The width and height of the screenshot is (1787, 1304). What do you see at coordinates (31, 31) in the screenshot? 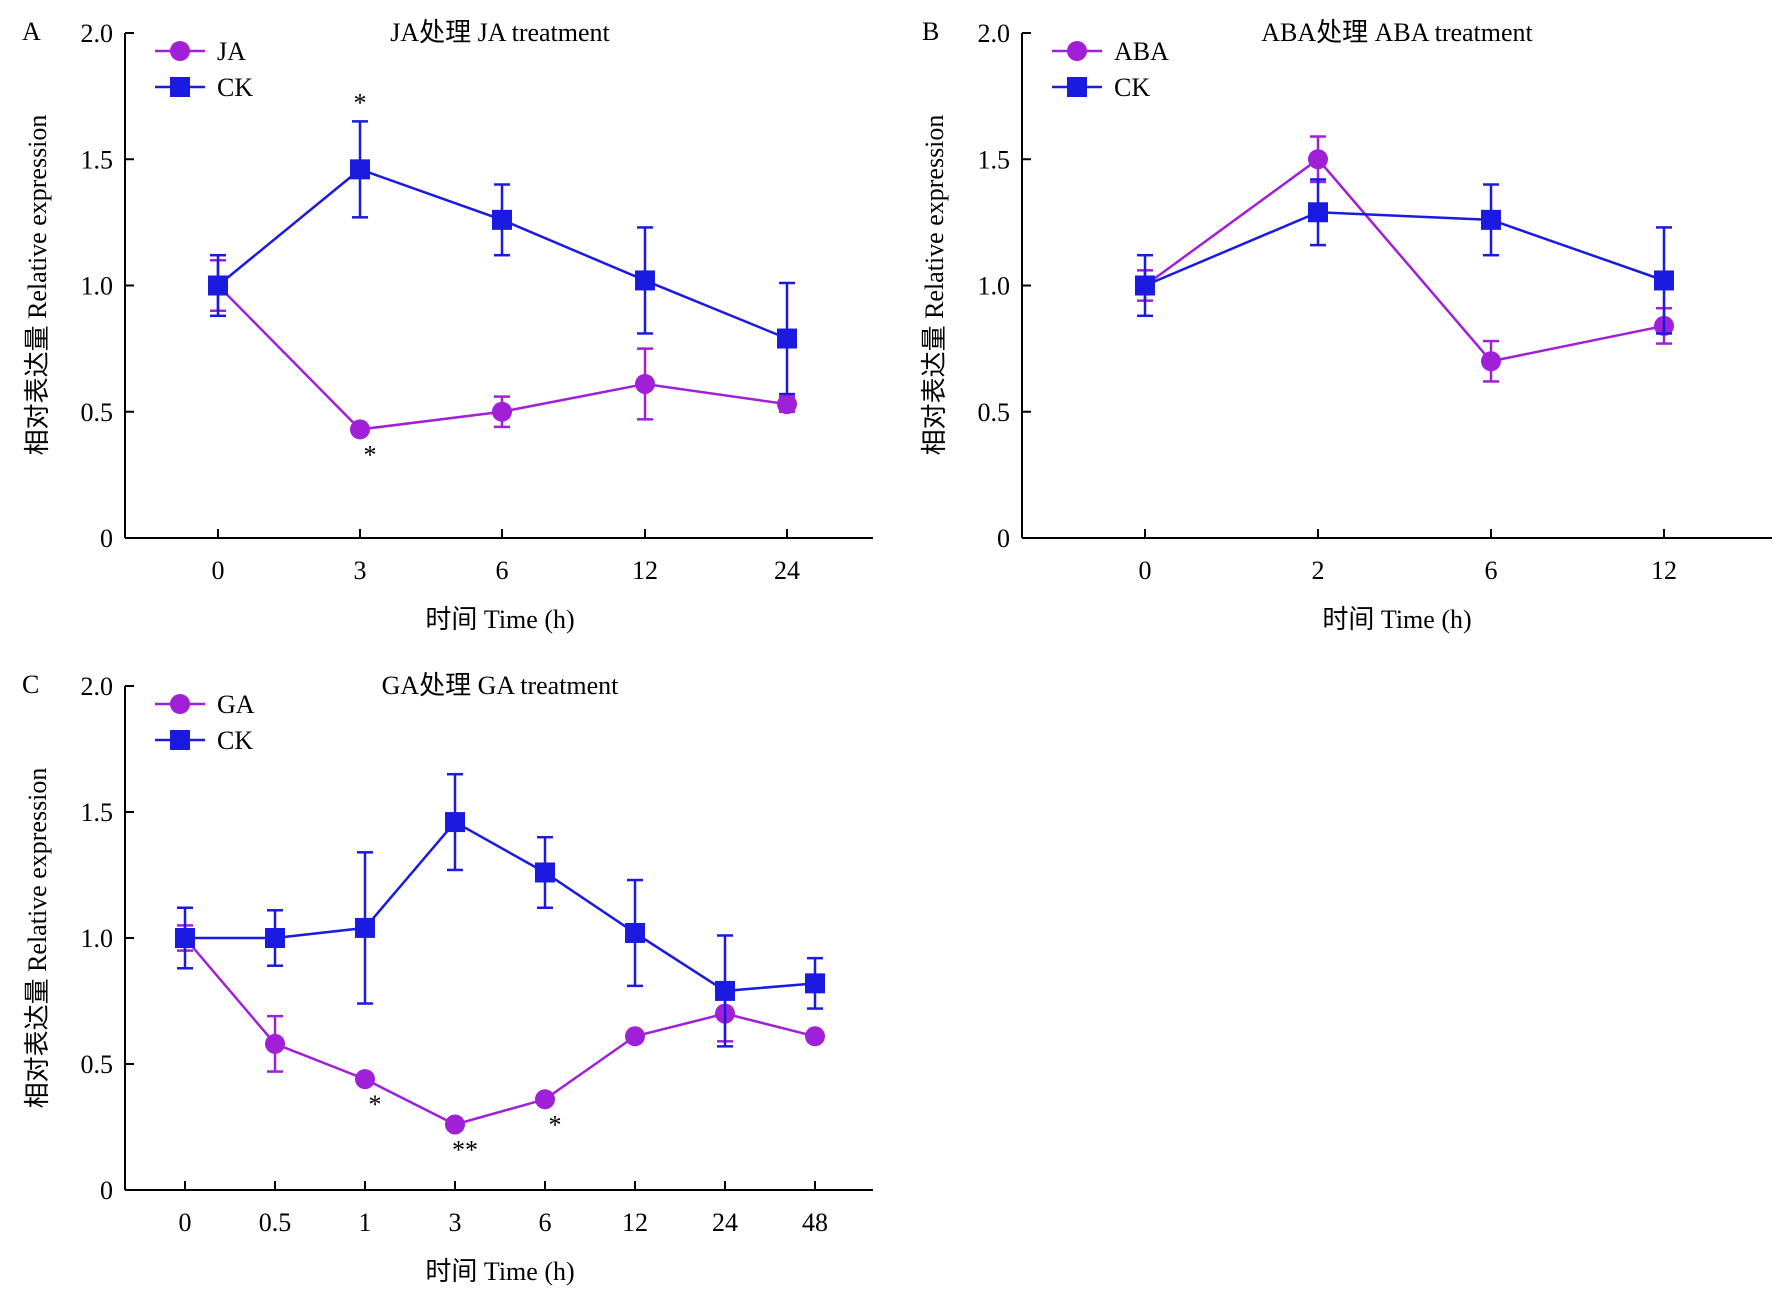
I see `panel-letter: A` at bounding box center [31, 31].